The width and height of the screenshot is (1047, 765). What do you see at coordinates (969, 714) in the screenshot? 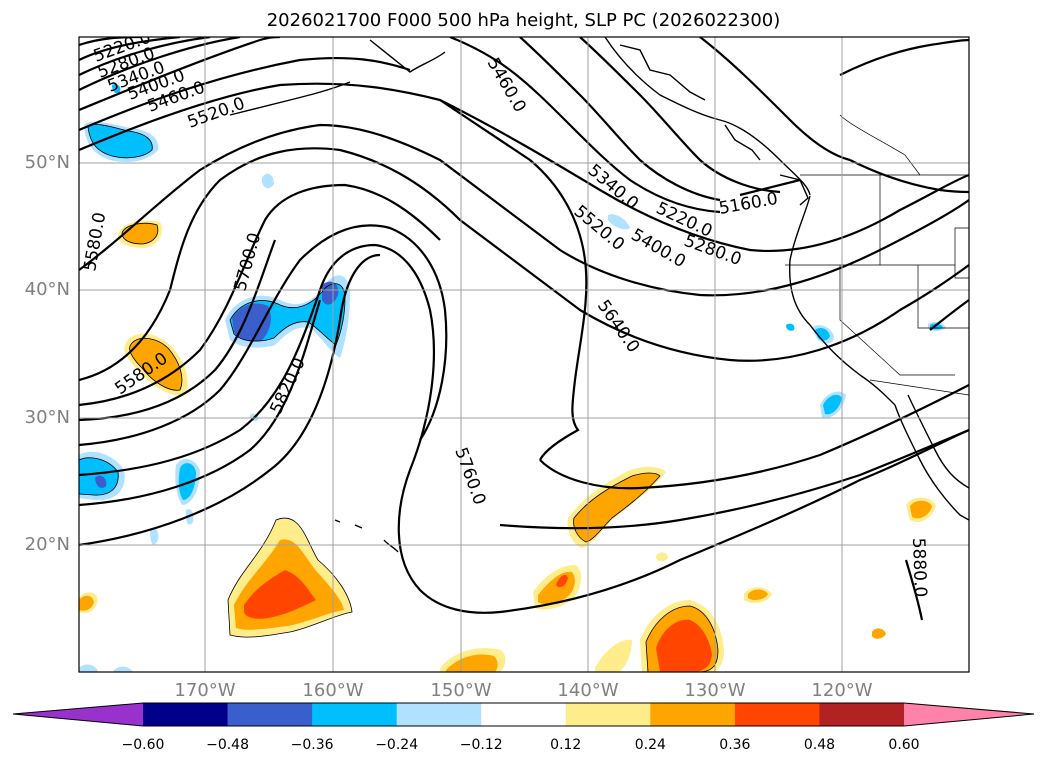
I see `colorbar-extend-high` at bounding box center [969, 714].